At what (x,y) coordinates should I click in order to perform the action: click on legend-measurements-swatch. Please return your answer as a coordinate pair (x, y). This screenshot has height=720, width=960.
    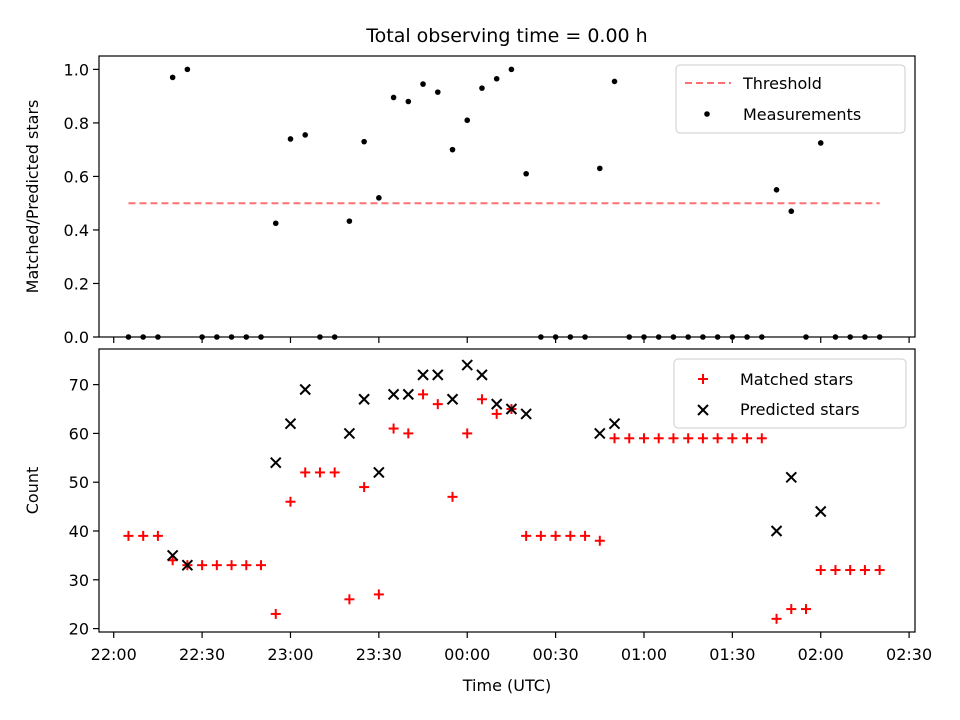
    Looking at the image, I should click on (707, 114).